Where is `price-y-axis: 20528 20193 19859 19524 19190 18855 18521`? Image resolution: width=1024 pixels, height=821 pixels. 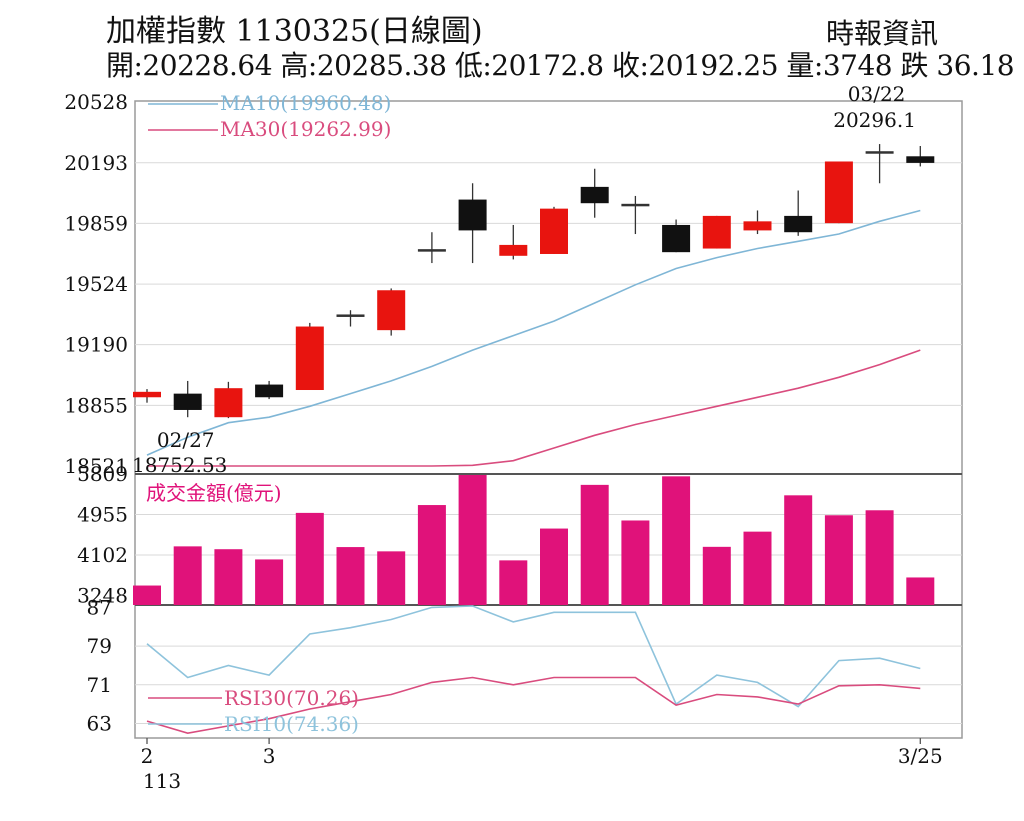 price-y-axis: 20528 20193 19859 19524 19190 18855 18521 is located at coordinates (96, 284).